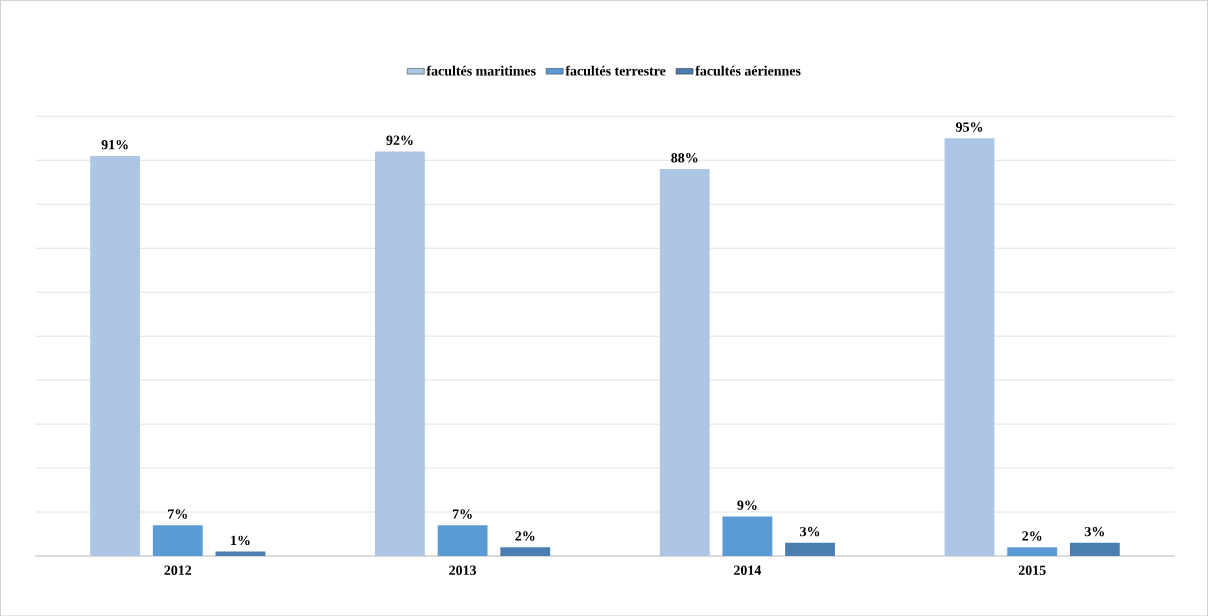 The image size is (1208, 616). Describe the element at coordinates (399, 140) in the screenshot. I see `data-label: 92%` at that location.